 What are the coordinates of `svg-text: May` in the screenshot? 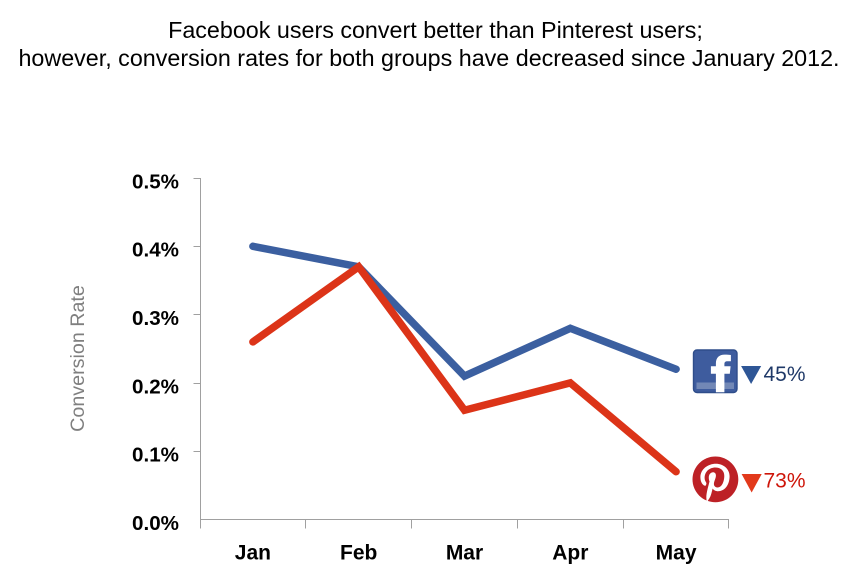 It's located at (676, 553).